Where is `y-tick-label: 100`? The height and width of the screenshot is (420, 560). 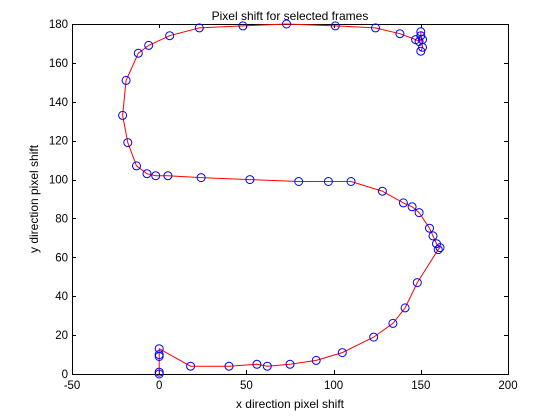 y-tick-label: 100 is located at coordinates (58, 181).